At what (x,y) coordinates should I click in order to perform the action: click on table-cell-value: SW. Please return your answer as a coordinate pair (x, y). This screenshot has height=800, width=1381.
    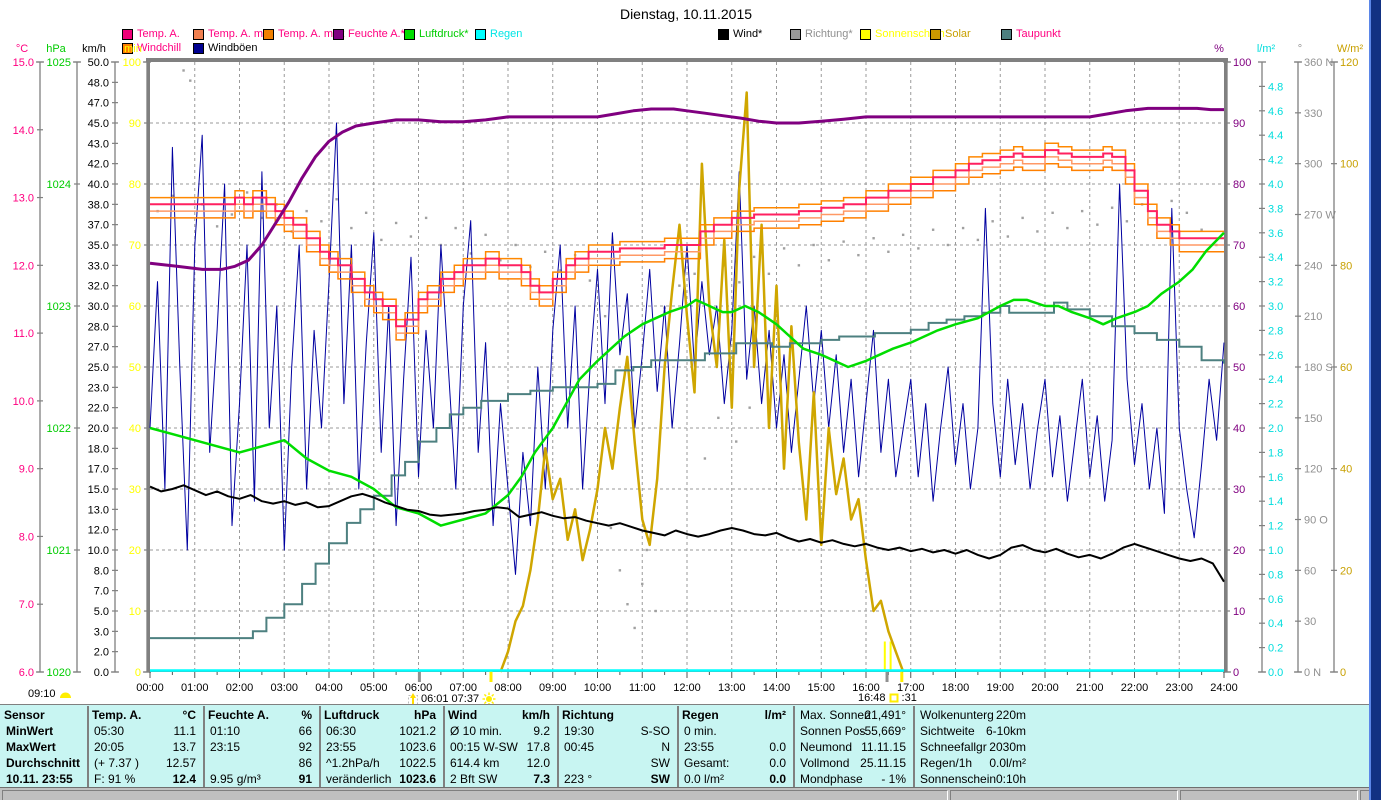
    Looking at the image, I should click on (660, 779).